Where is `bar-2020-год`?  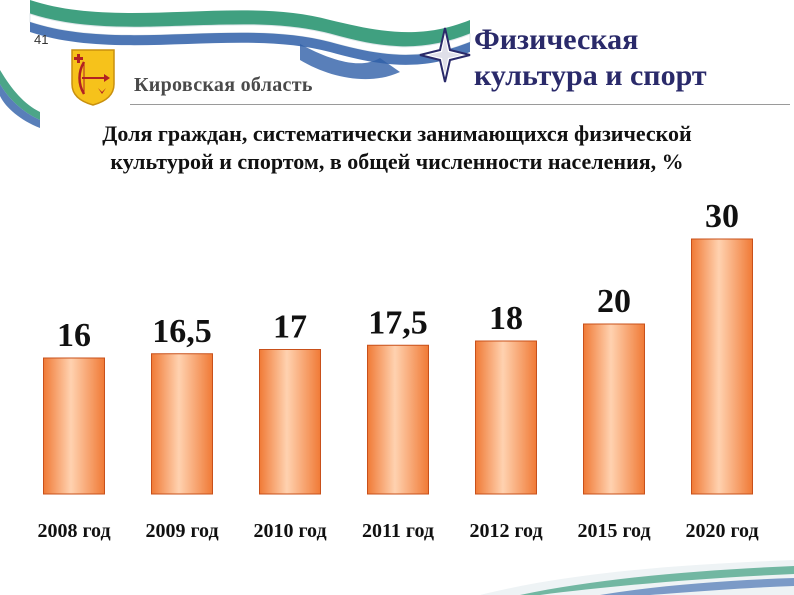
bar-2020-год is located at coordinates (722, 366).